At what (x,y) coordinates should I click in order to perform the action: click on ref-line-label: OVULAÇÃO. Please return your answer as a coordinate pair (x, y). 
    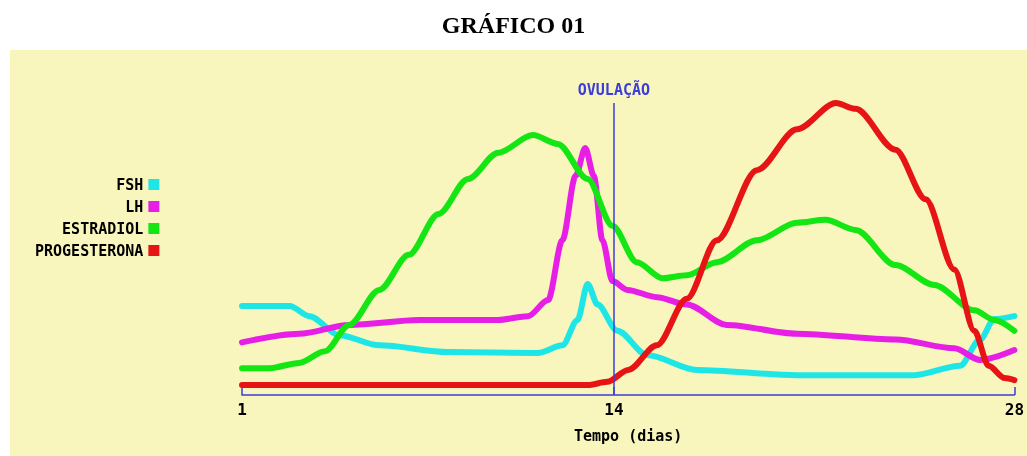
    Looking at the image, I should click on (614, 89).